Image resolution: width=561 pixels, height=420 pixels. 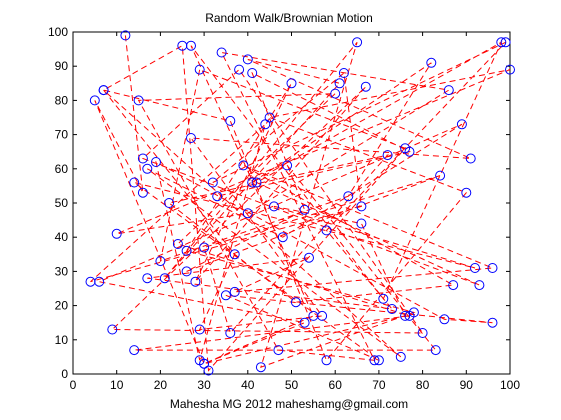 What do you see at coordinates (58, 32) in the screenshot?
I see `y-tick-label: 100` at bounding box center [58, 32].